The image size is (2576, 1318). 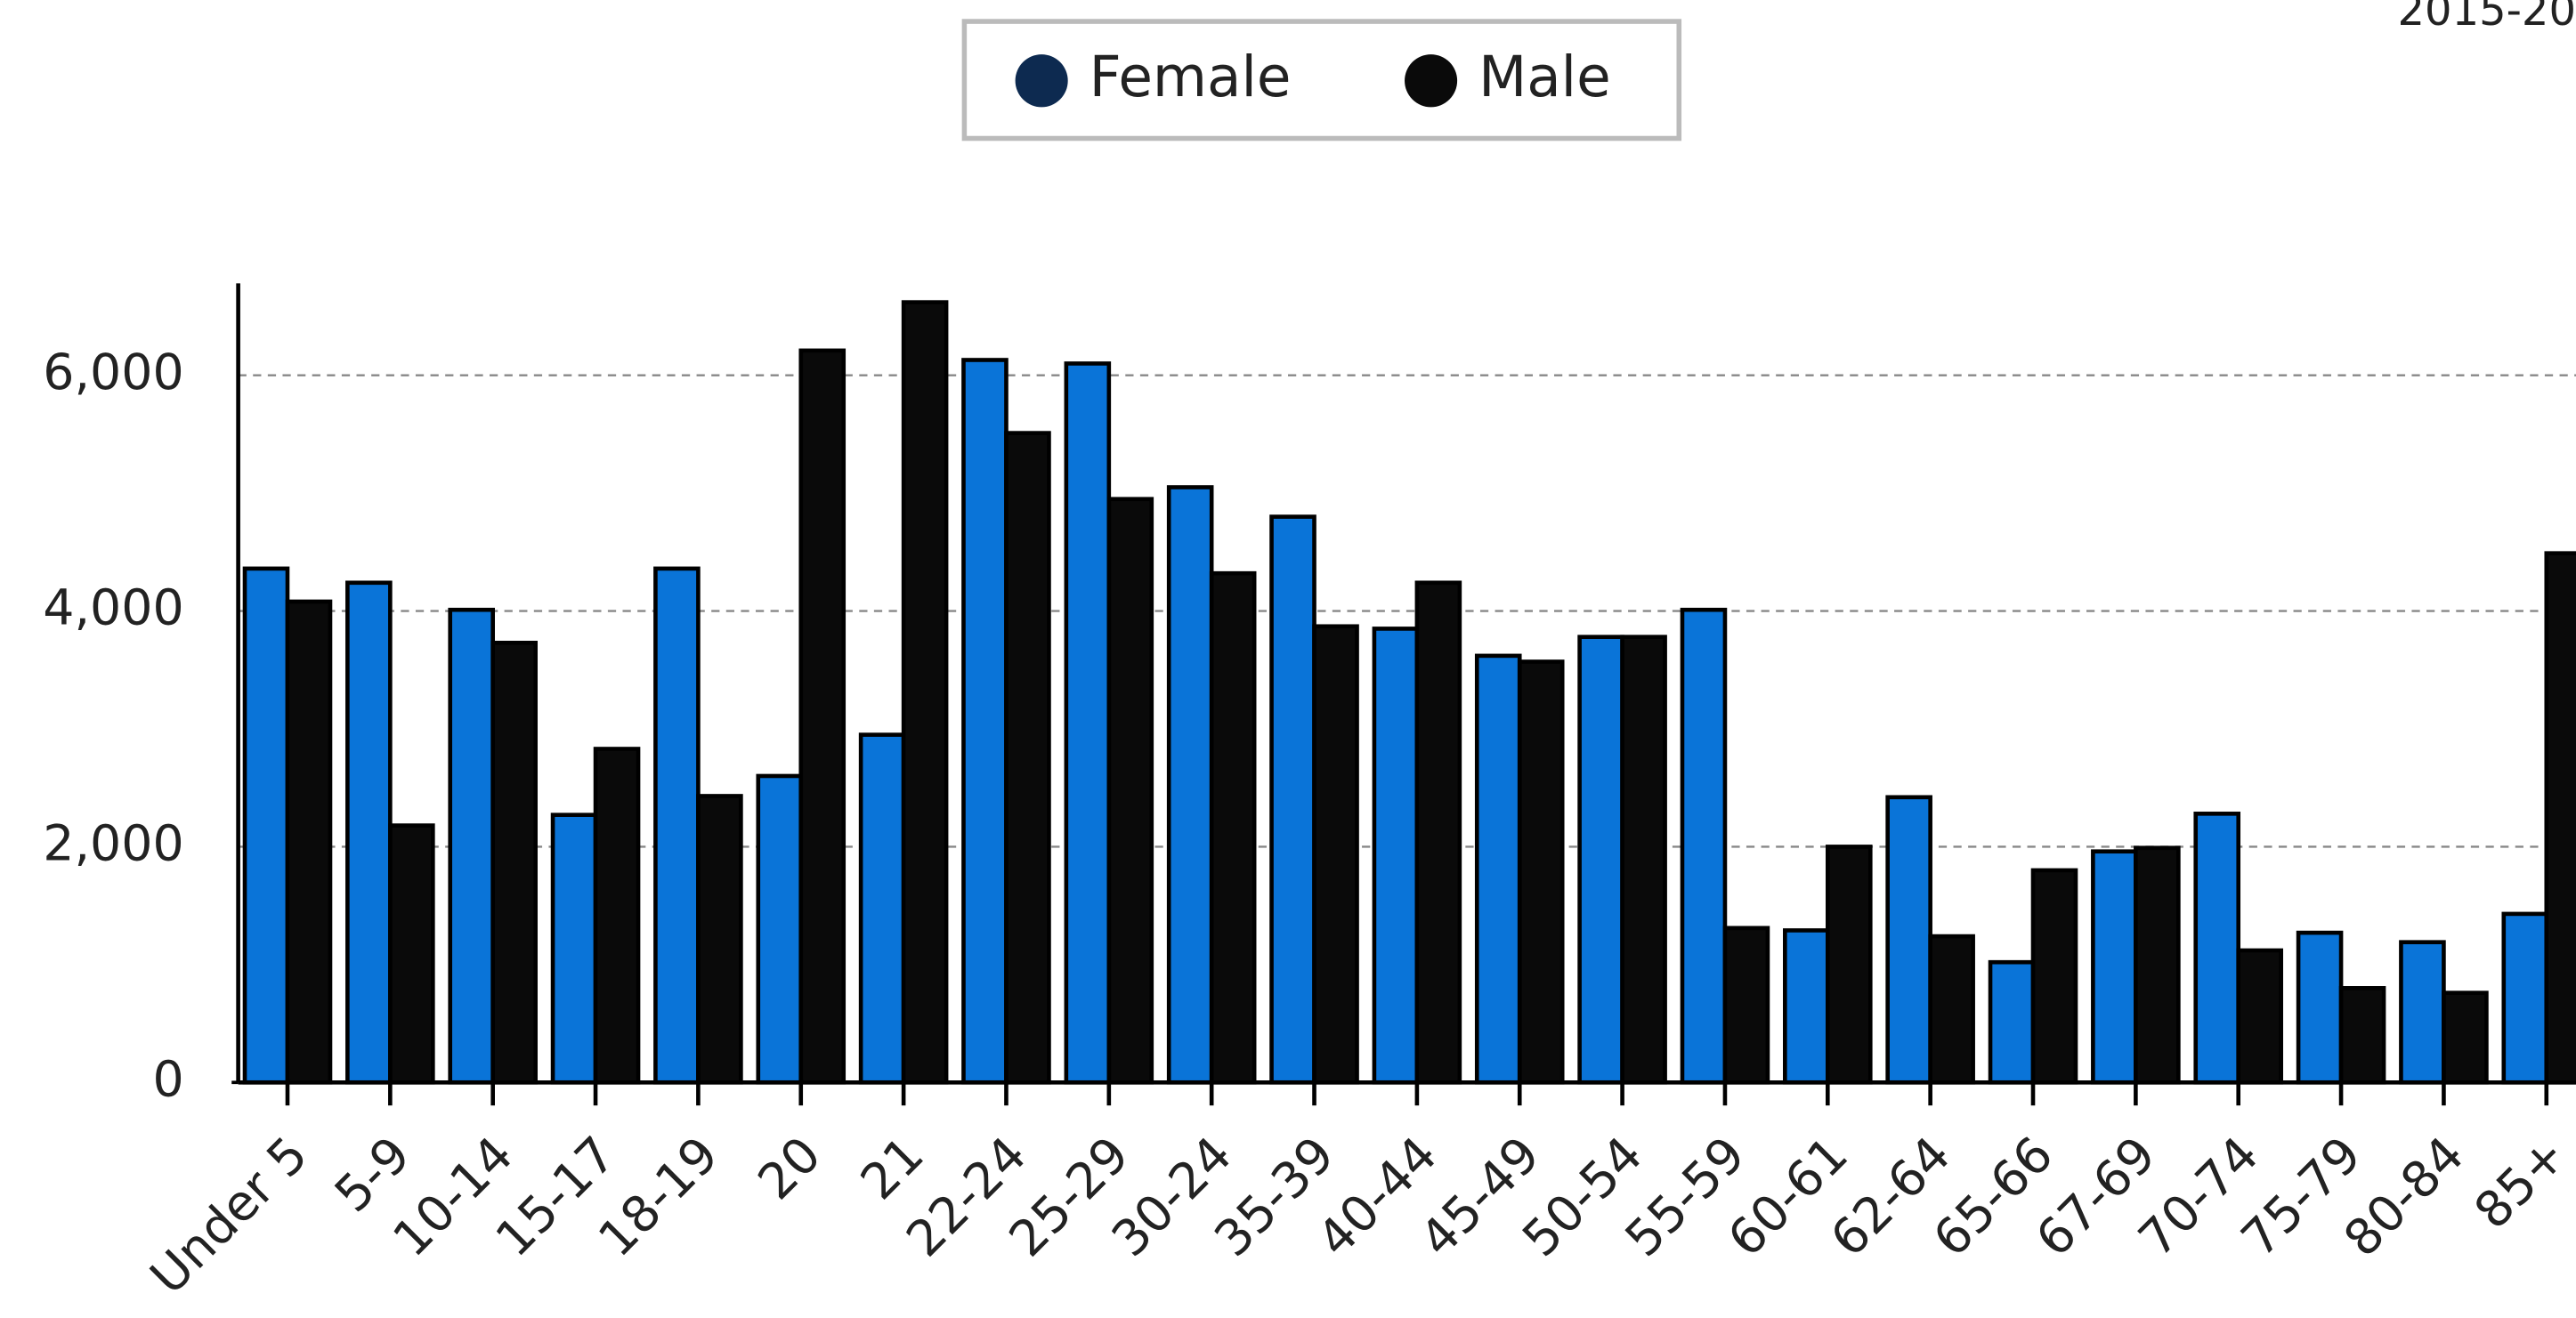 I want to click on x-tick-label: 18-19, so click(x=659, y=1197).